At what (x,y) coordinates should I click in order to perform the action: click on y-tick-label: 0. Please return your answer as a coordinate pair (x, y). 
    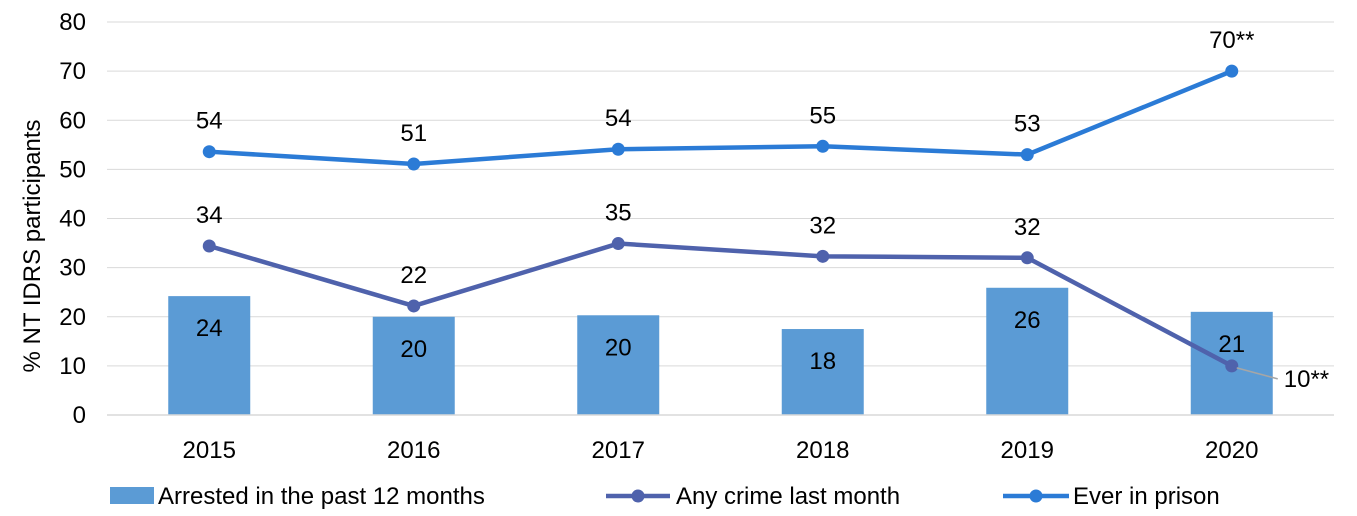
    Looking at the image, I should click on (79, 415).